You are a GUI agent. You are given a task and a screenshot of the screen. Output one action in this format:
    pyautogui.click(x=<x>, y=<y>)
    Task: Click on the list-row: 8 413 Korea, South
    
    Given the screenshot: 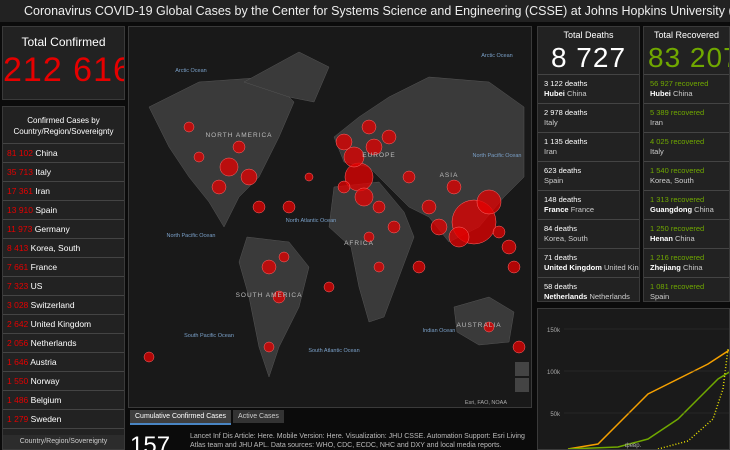 What is the action you would take?
    pyautogui.click(x=63, y=247)
    